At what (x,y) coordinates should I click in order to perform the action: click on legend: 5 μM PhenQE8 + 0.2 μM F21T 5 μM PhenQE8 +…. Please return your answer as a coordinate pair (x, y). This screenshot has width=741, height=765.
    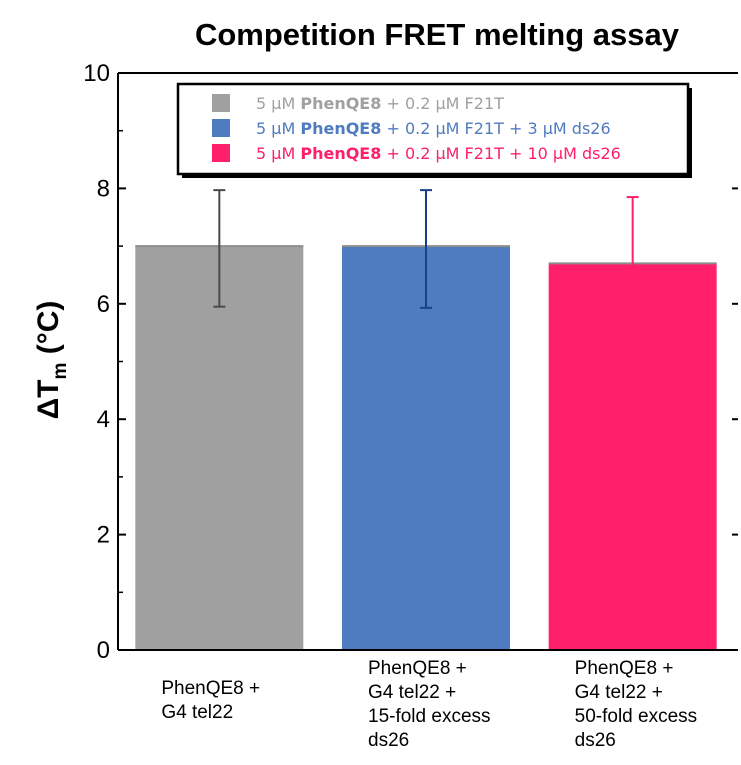
    Looking at the image, I should click on (434, 130).